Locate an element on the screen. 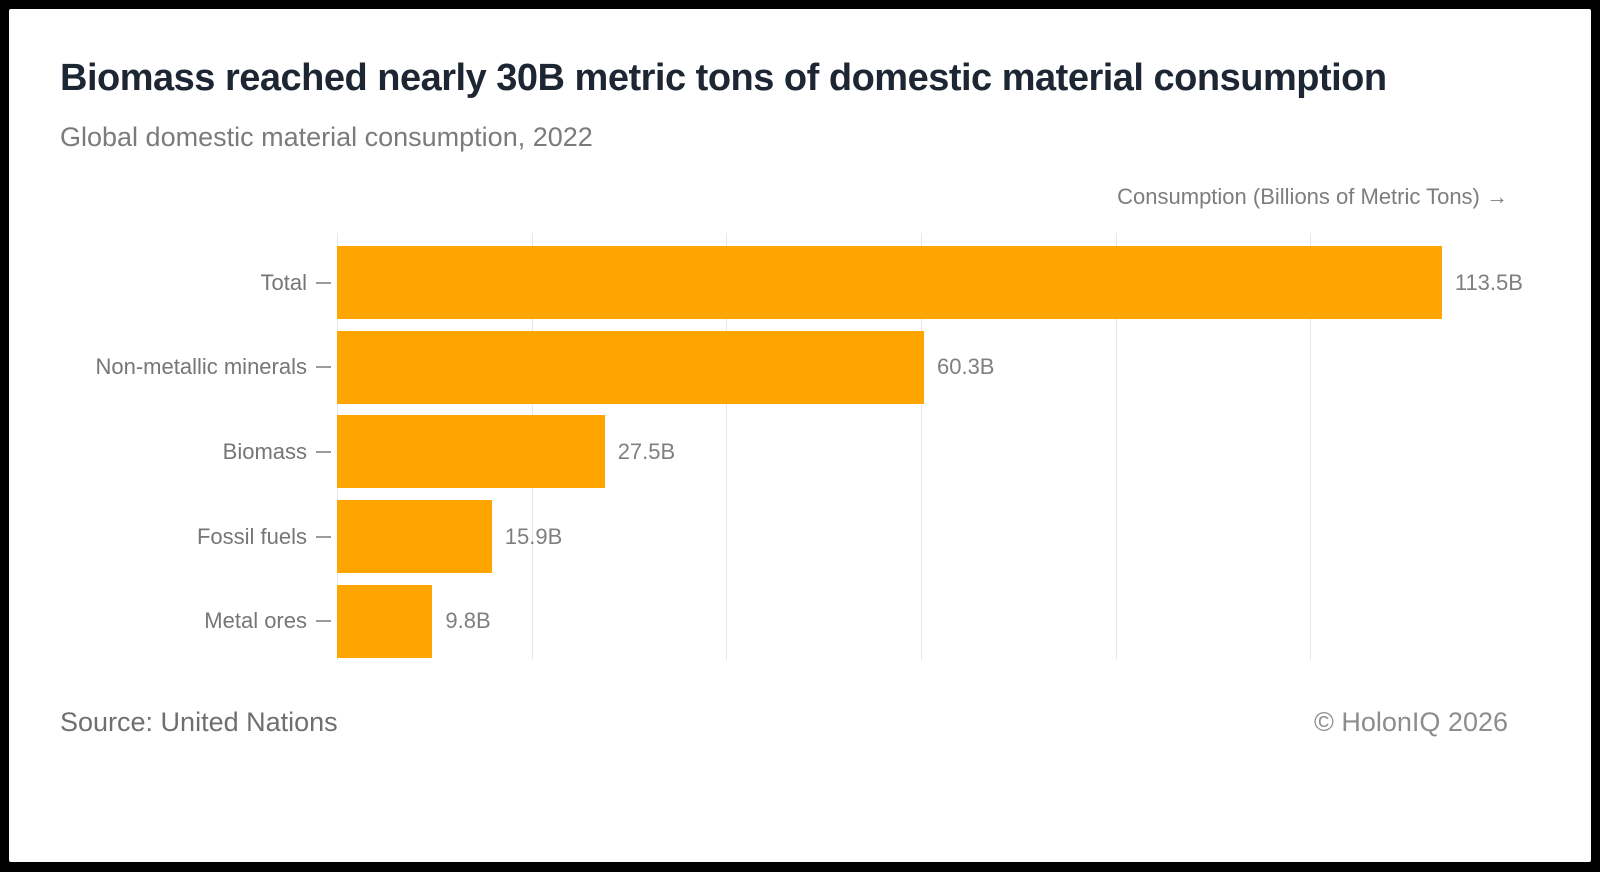  category-label: Total is located at coordinates (283, 282).